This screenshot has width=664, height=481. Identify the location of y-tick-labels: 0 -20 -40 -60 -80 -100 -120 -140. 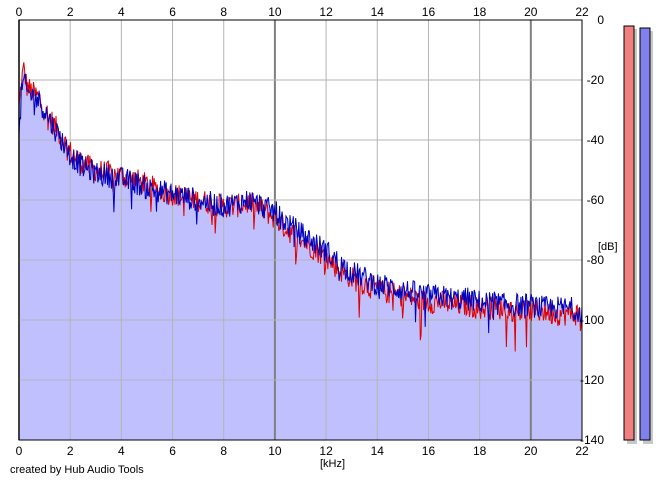
(592, 230).